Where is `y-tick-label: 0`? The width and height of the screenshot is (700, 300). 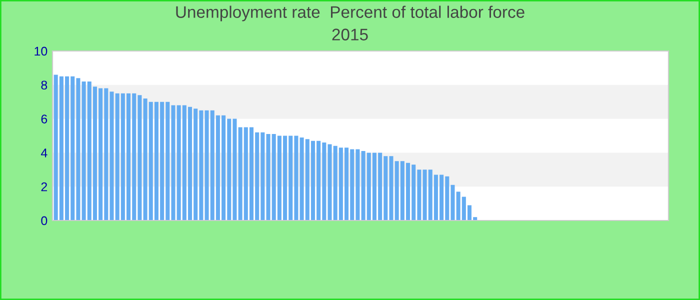 y-tick-label: 0 is located at coordinates (44, 221).